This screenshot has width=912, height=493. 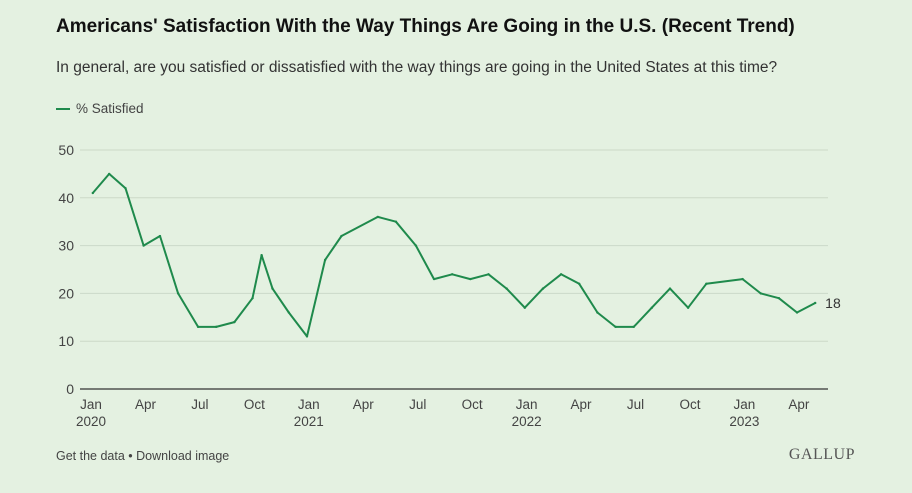 What do you see at coordinates (744, 421) in the screenshot?
I see `x-tick-year-label: 2023` at bounding box center [744, 421].